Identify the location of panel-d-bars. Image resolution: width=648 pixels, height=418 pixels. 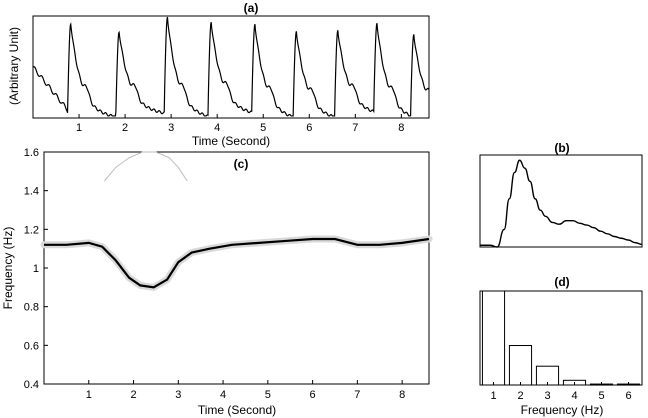
(561, 338).